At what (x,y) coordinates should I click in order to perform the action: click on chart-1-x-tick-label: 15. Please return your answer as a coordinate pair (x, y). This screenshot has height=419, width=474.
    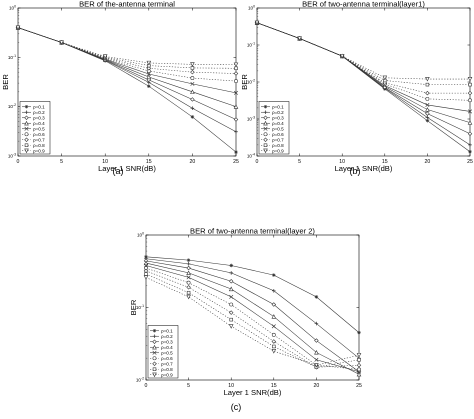
    Looking at the image, I should click on (149, 162).